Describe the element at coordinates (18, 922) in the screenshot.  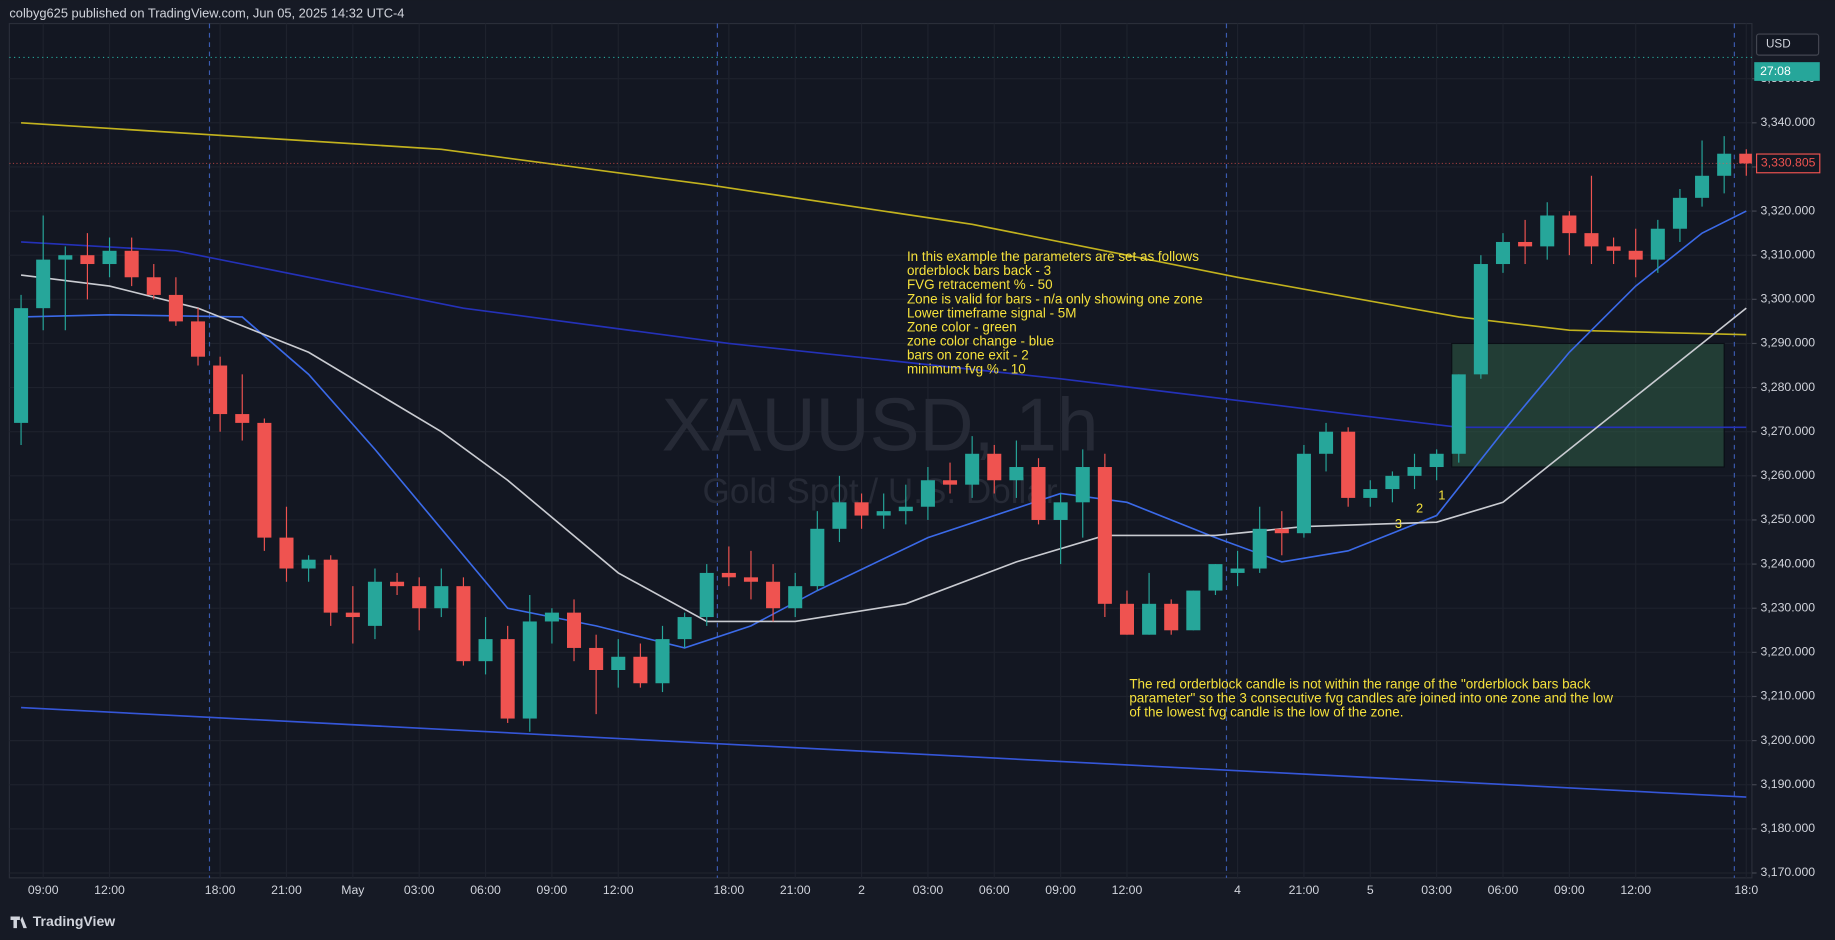
I see `logo-icon` at that location.